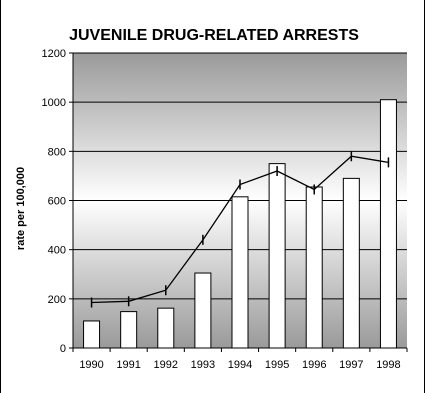 This screenshot has width=425, height=393. What do you see at coordinates (57, 152) in the screenshot?
I see `y-tick-label: 800` at bounding box center [57, 152].